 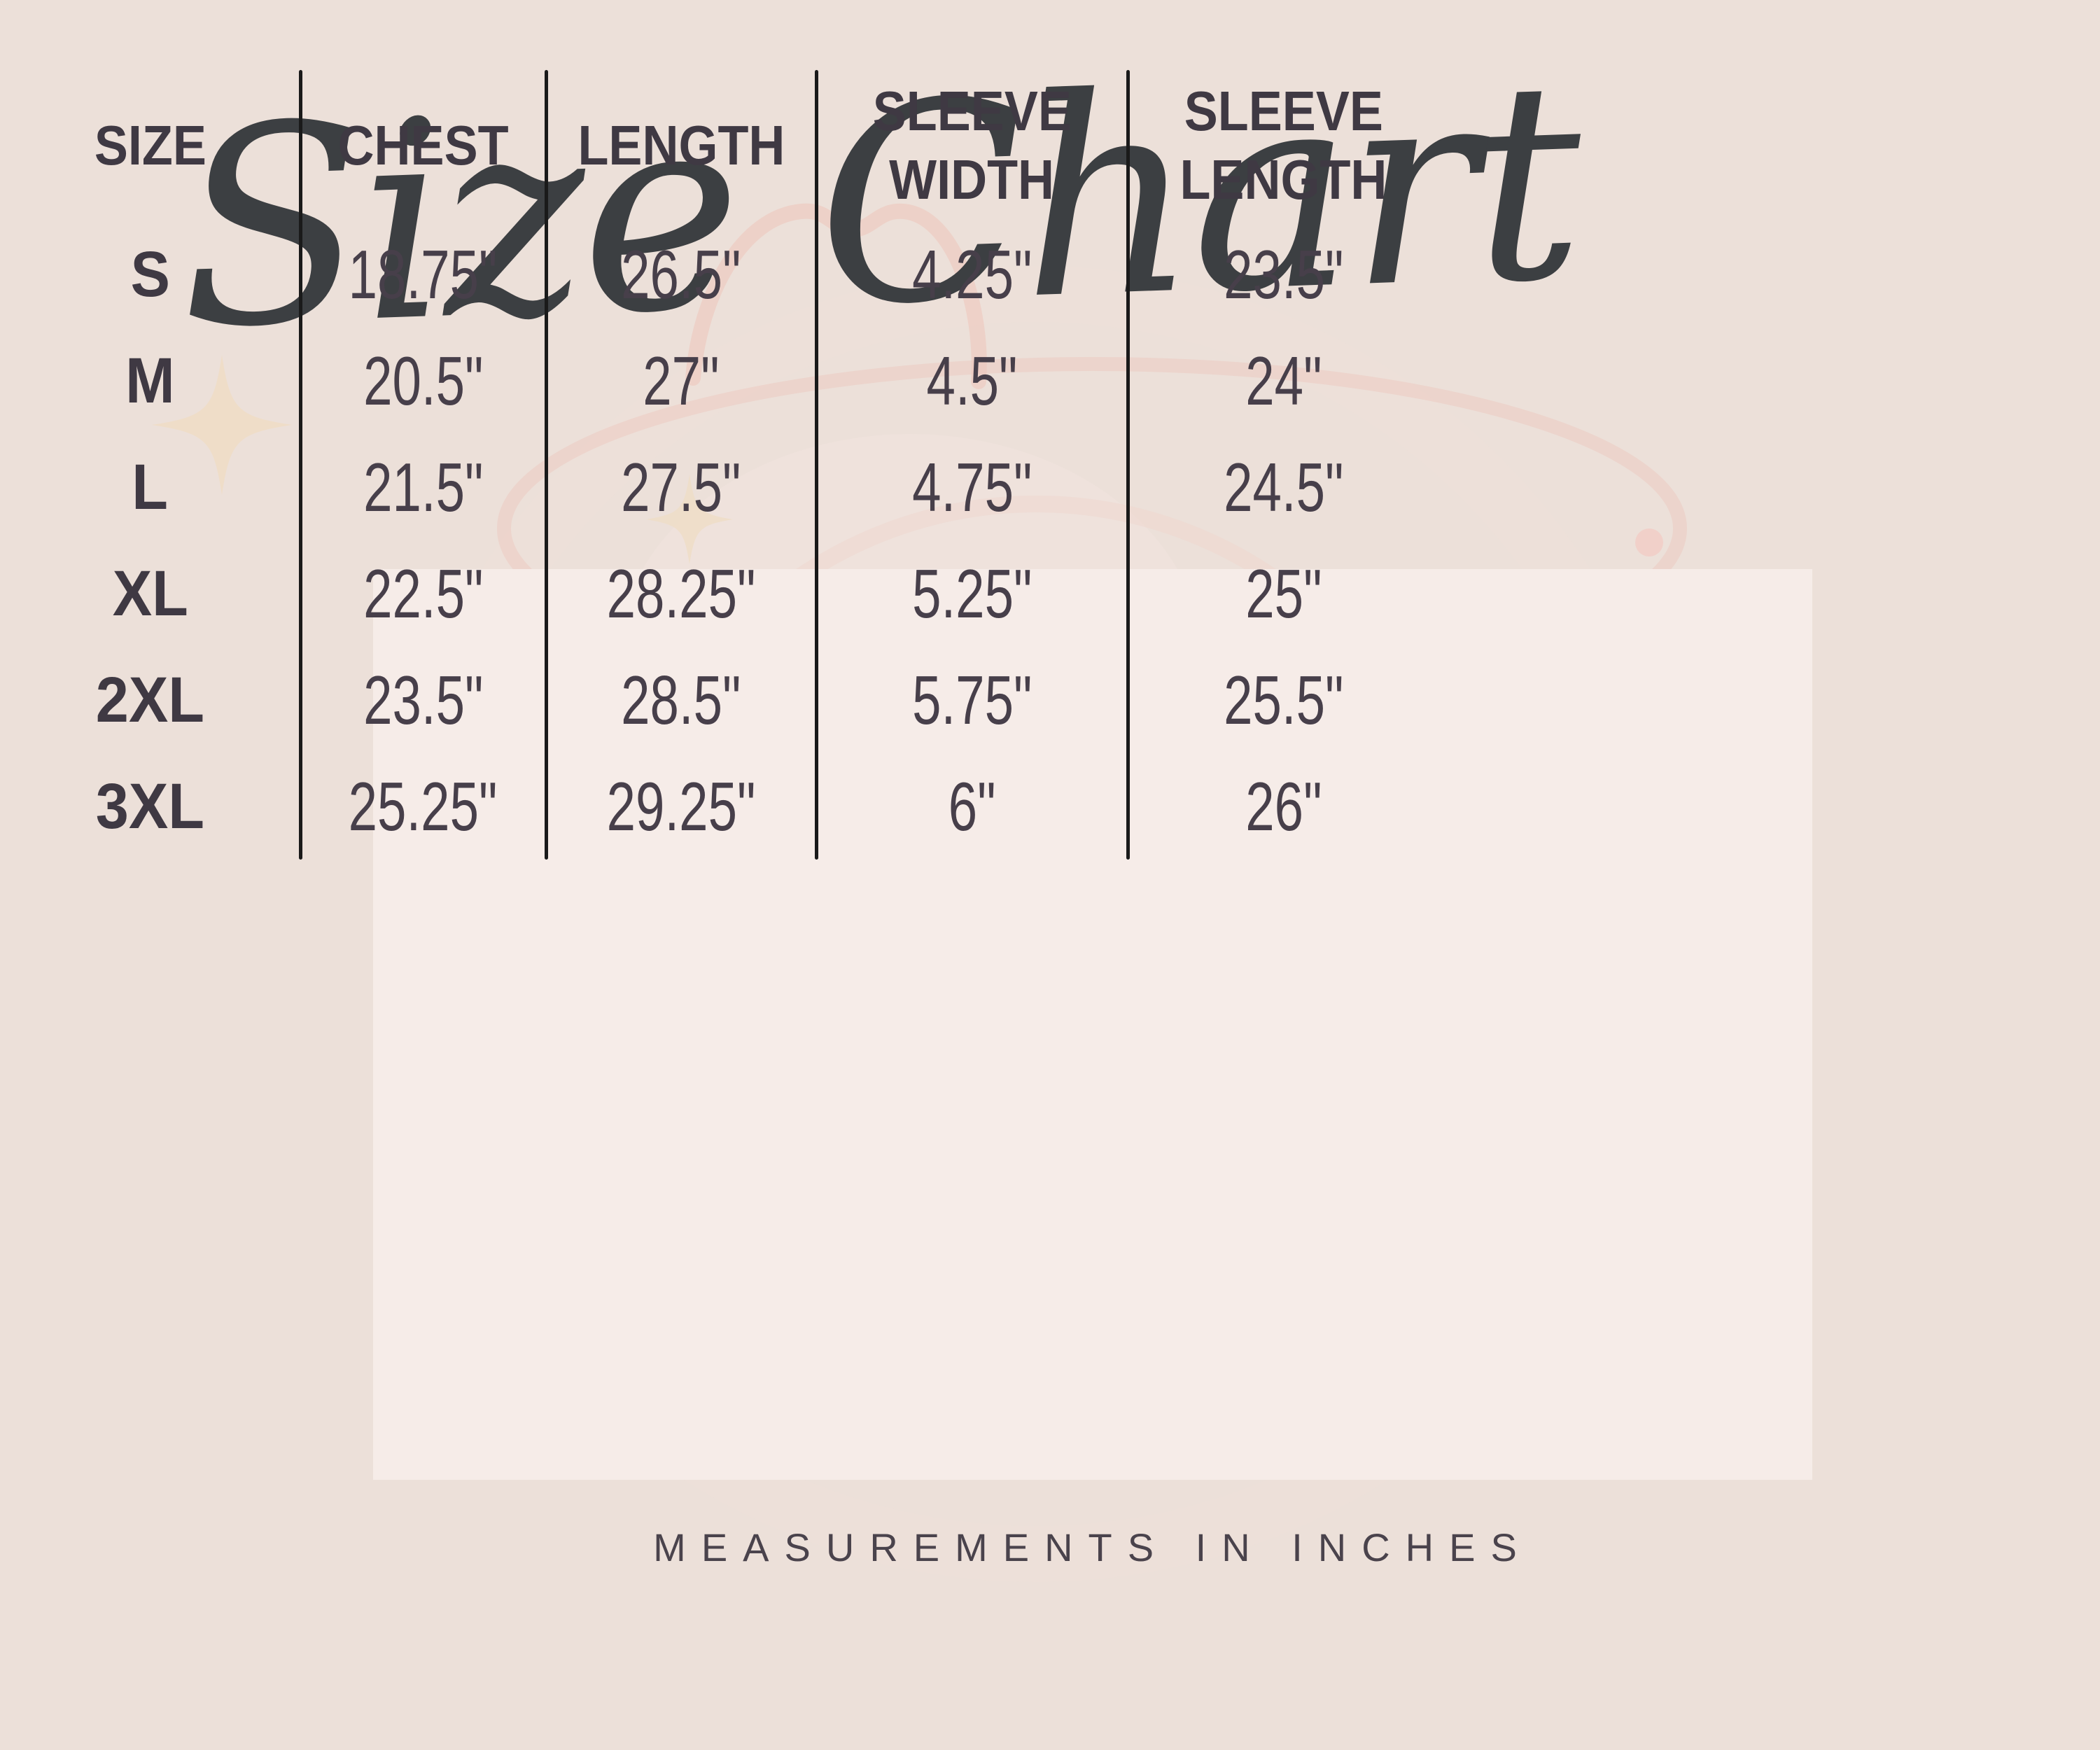 What do you see at coordinates (1283, 179) in the screenshot?
I see `header-sleeve-length-line2: LENGTH` at bounding box center [1283, 179].